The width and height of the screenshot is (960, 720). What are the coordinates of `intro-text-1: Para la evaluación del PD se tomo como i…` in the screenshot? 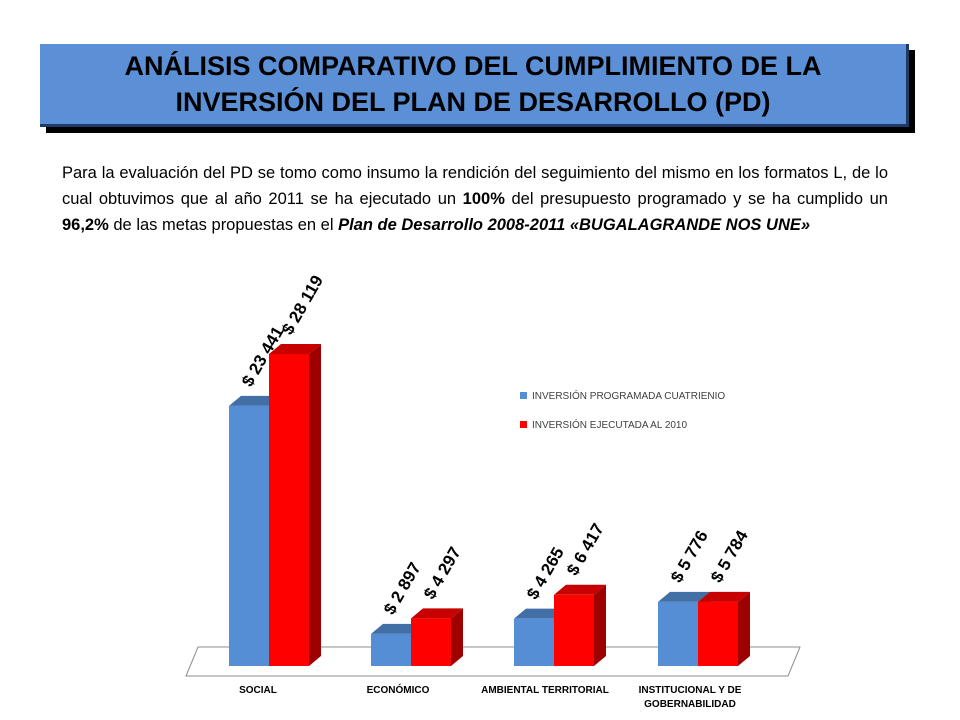 It's located at (475, 186).